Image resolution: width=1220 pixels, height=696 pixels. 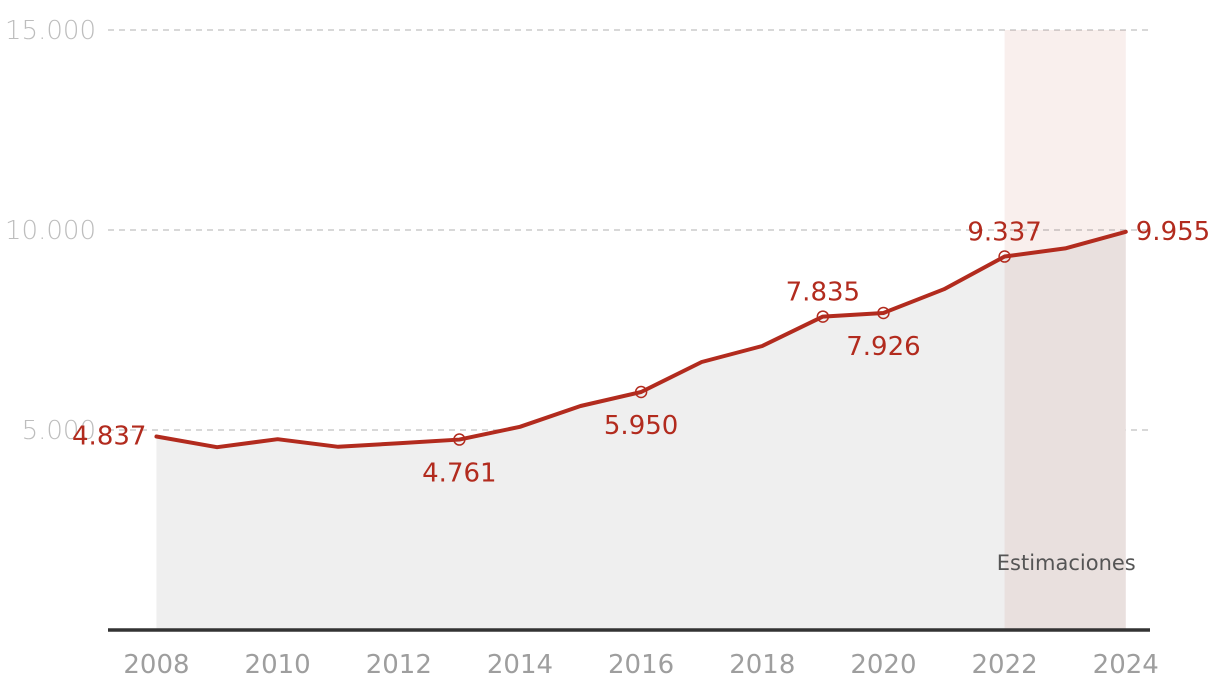 I want to click on x-tick-label: 2020, so click(x=883, y=665).